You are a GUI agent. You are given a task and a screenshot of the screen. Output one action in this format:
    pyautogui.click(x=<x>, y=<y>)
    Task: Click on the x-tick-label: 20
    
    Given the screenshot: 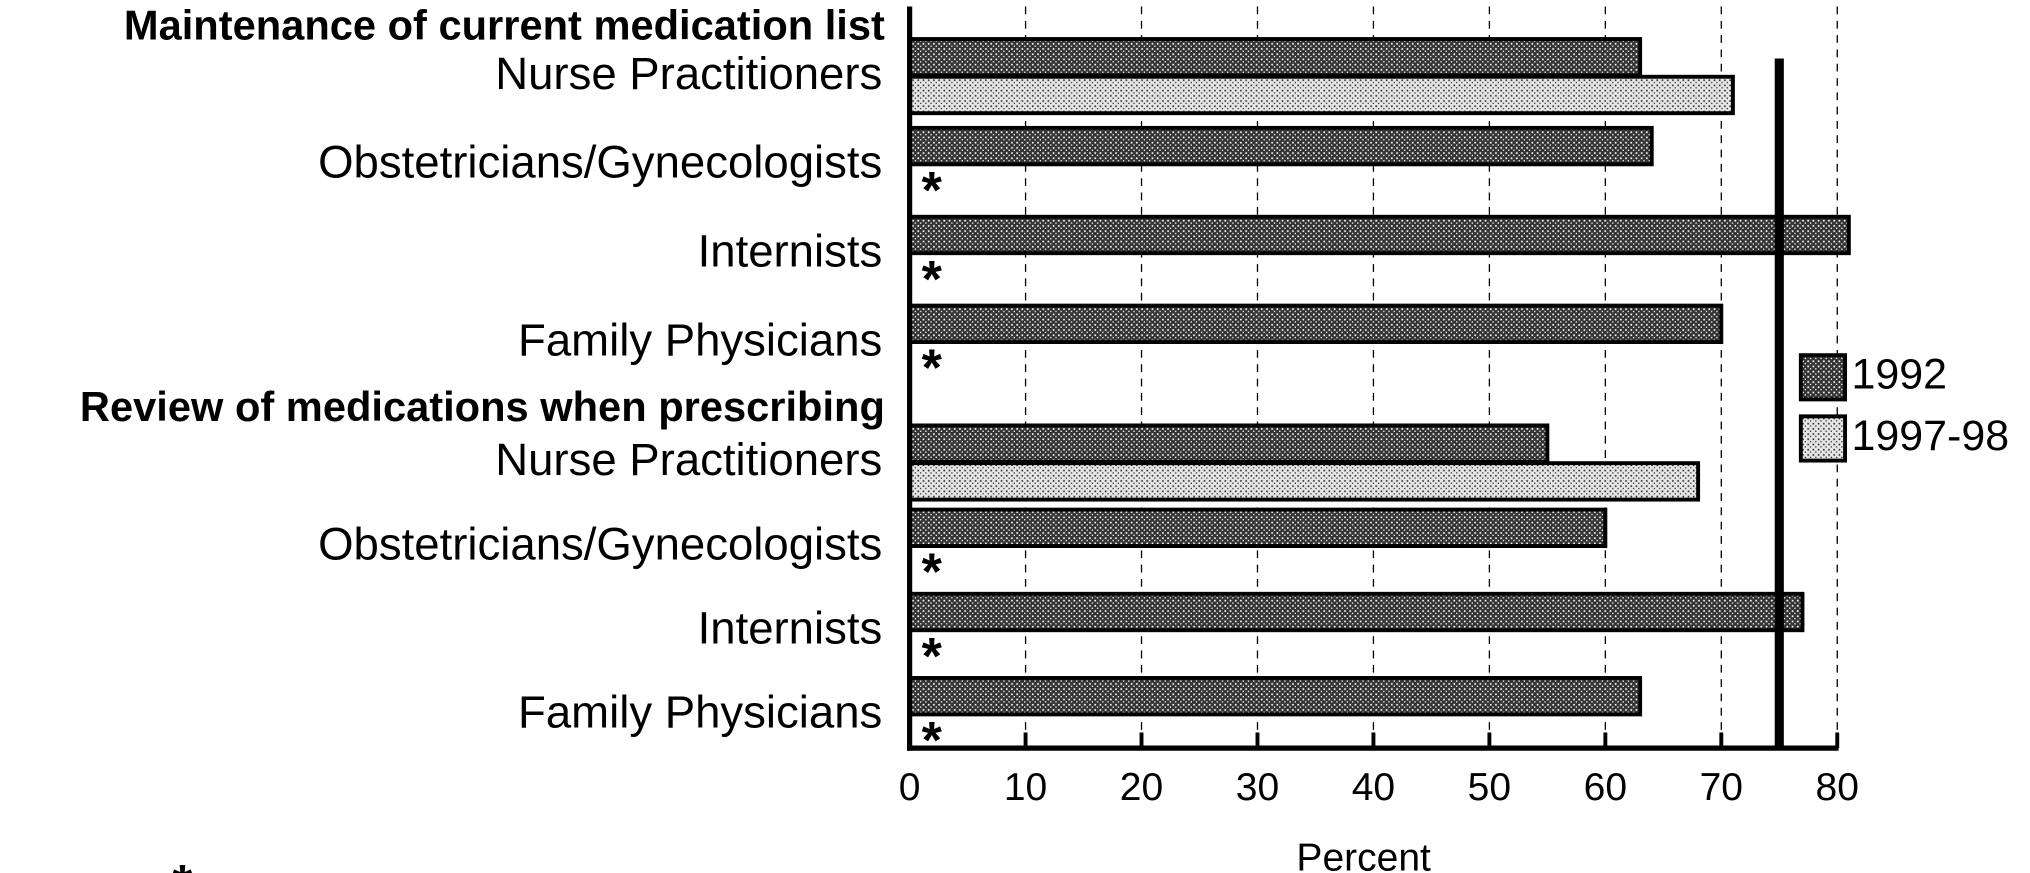 What is the action you would take?
    pyautogui.click(x=1141, y=787)
    